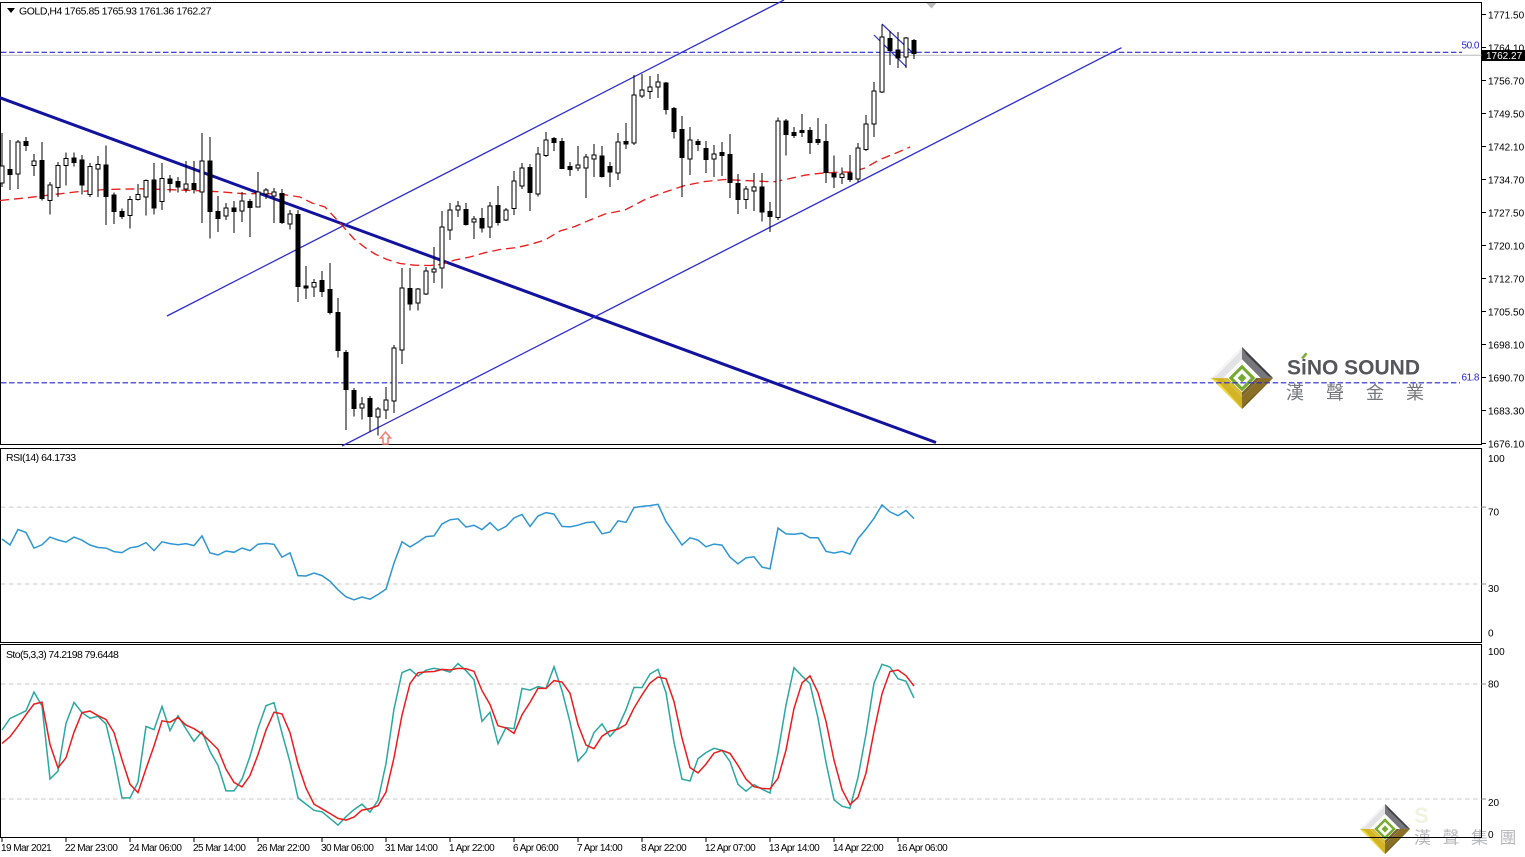 Image resolution: width=1525 pixels, height=857 pixels. Describe the element at coordinates (347, 848) in the screenshot. I see `svg-text: 30 Mar 06:00` at that location.